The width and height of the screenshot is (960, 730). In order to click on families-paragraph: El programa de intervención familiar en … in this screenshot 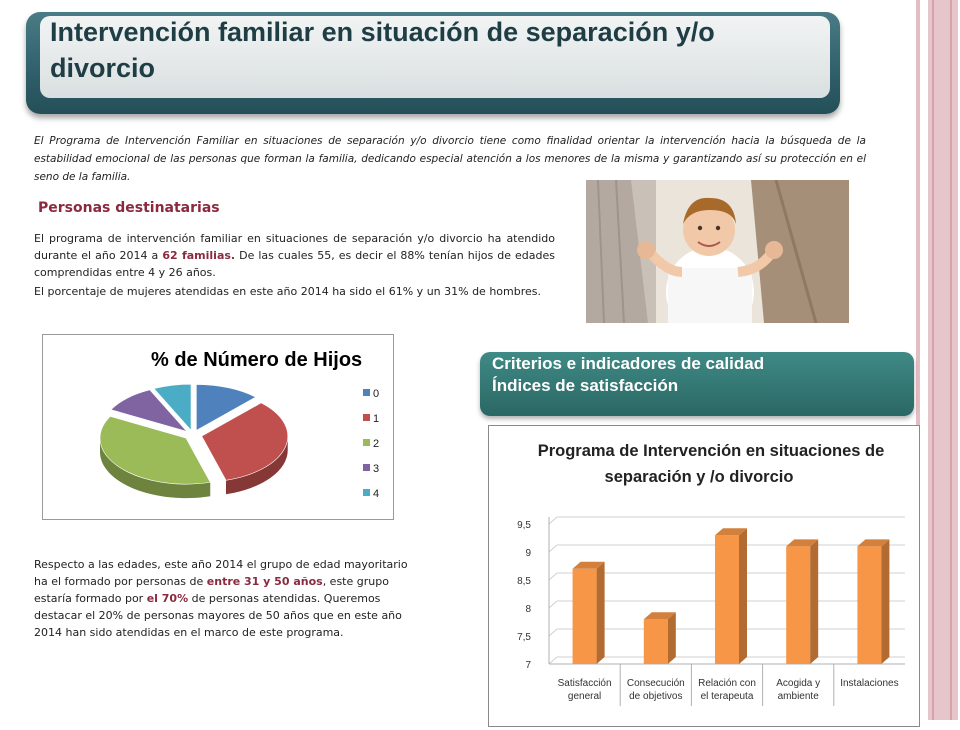, I will do `click(294, 255)`.